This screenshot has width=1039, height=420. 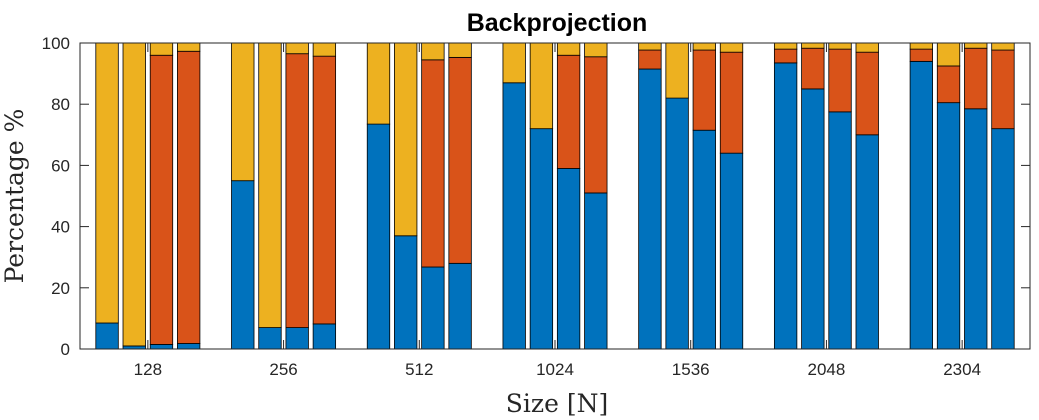 I want to click on chart-title: Backprojection, so click(x=557, y=23).